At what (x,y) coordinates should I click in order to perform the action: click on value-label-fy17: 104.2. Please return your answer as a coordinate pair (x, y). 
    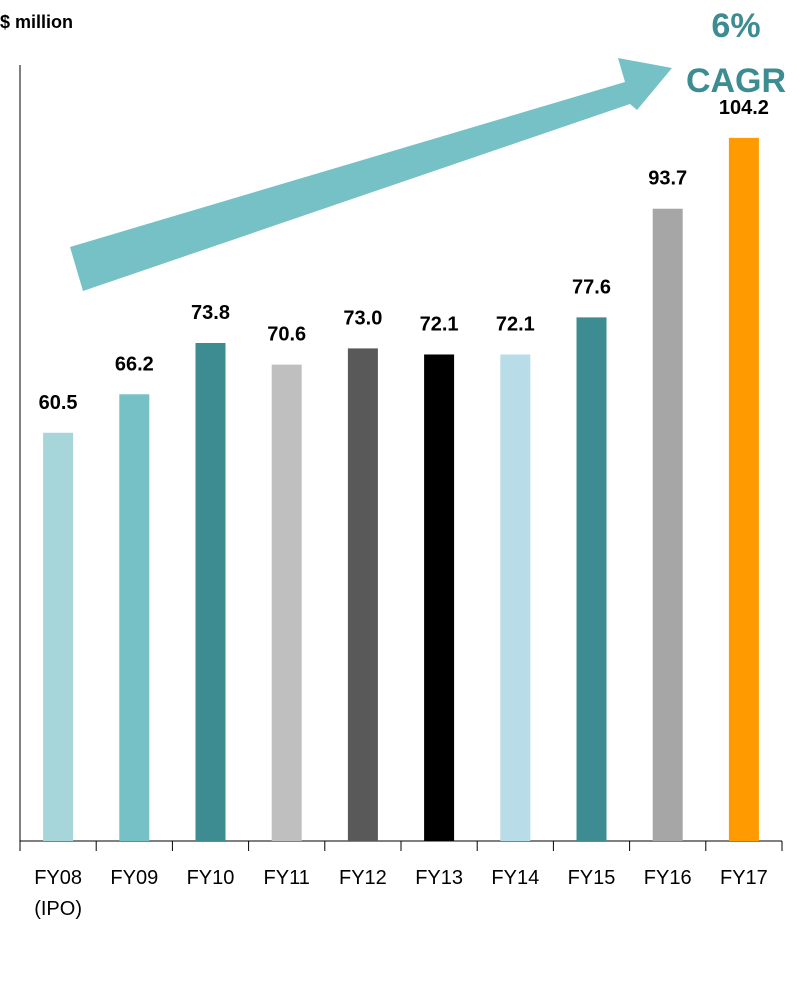
    Looking at the image, I should click on (744, 108).